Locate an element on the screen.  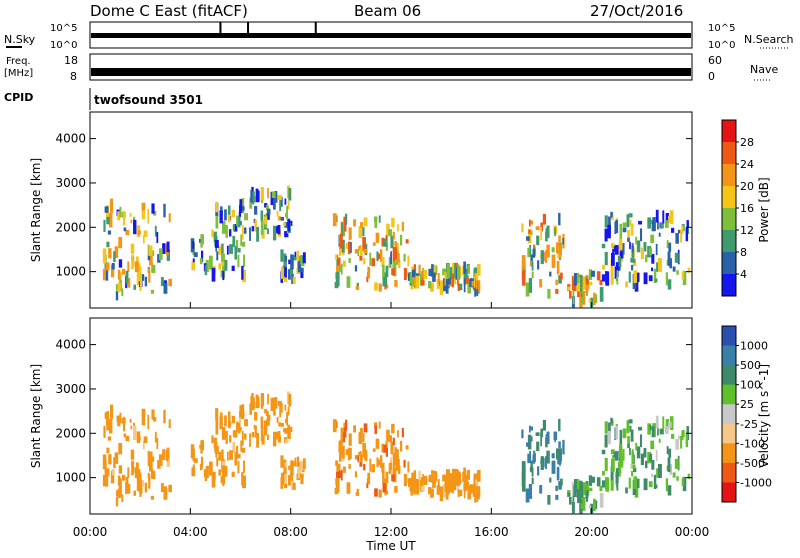
y-tick-label: 3000 is located at coordinates (70, 389).